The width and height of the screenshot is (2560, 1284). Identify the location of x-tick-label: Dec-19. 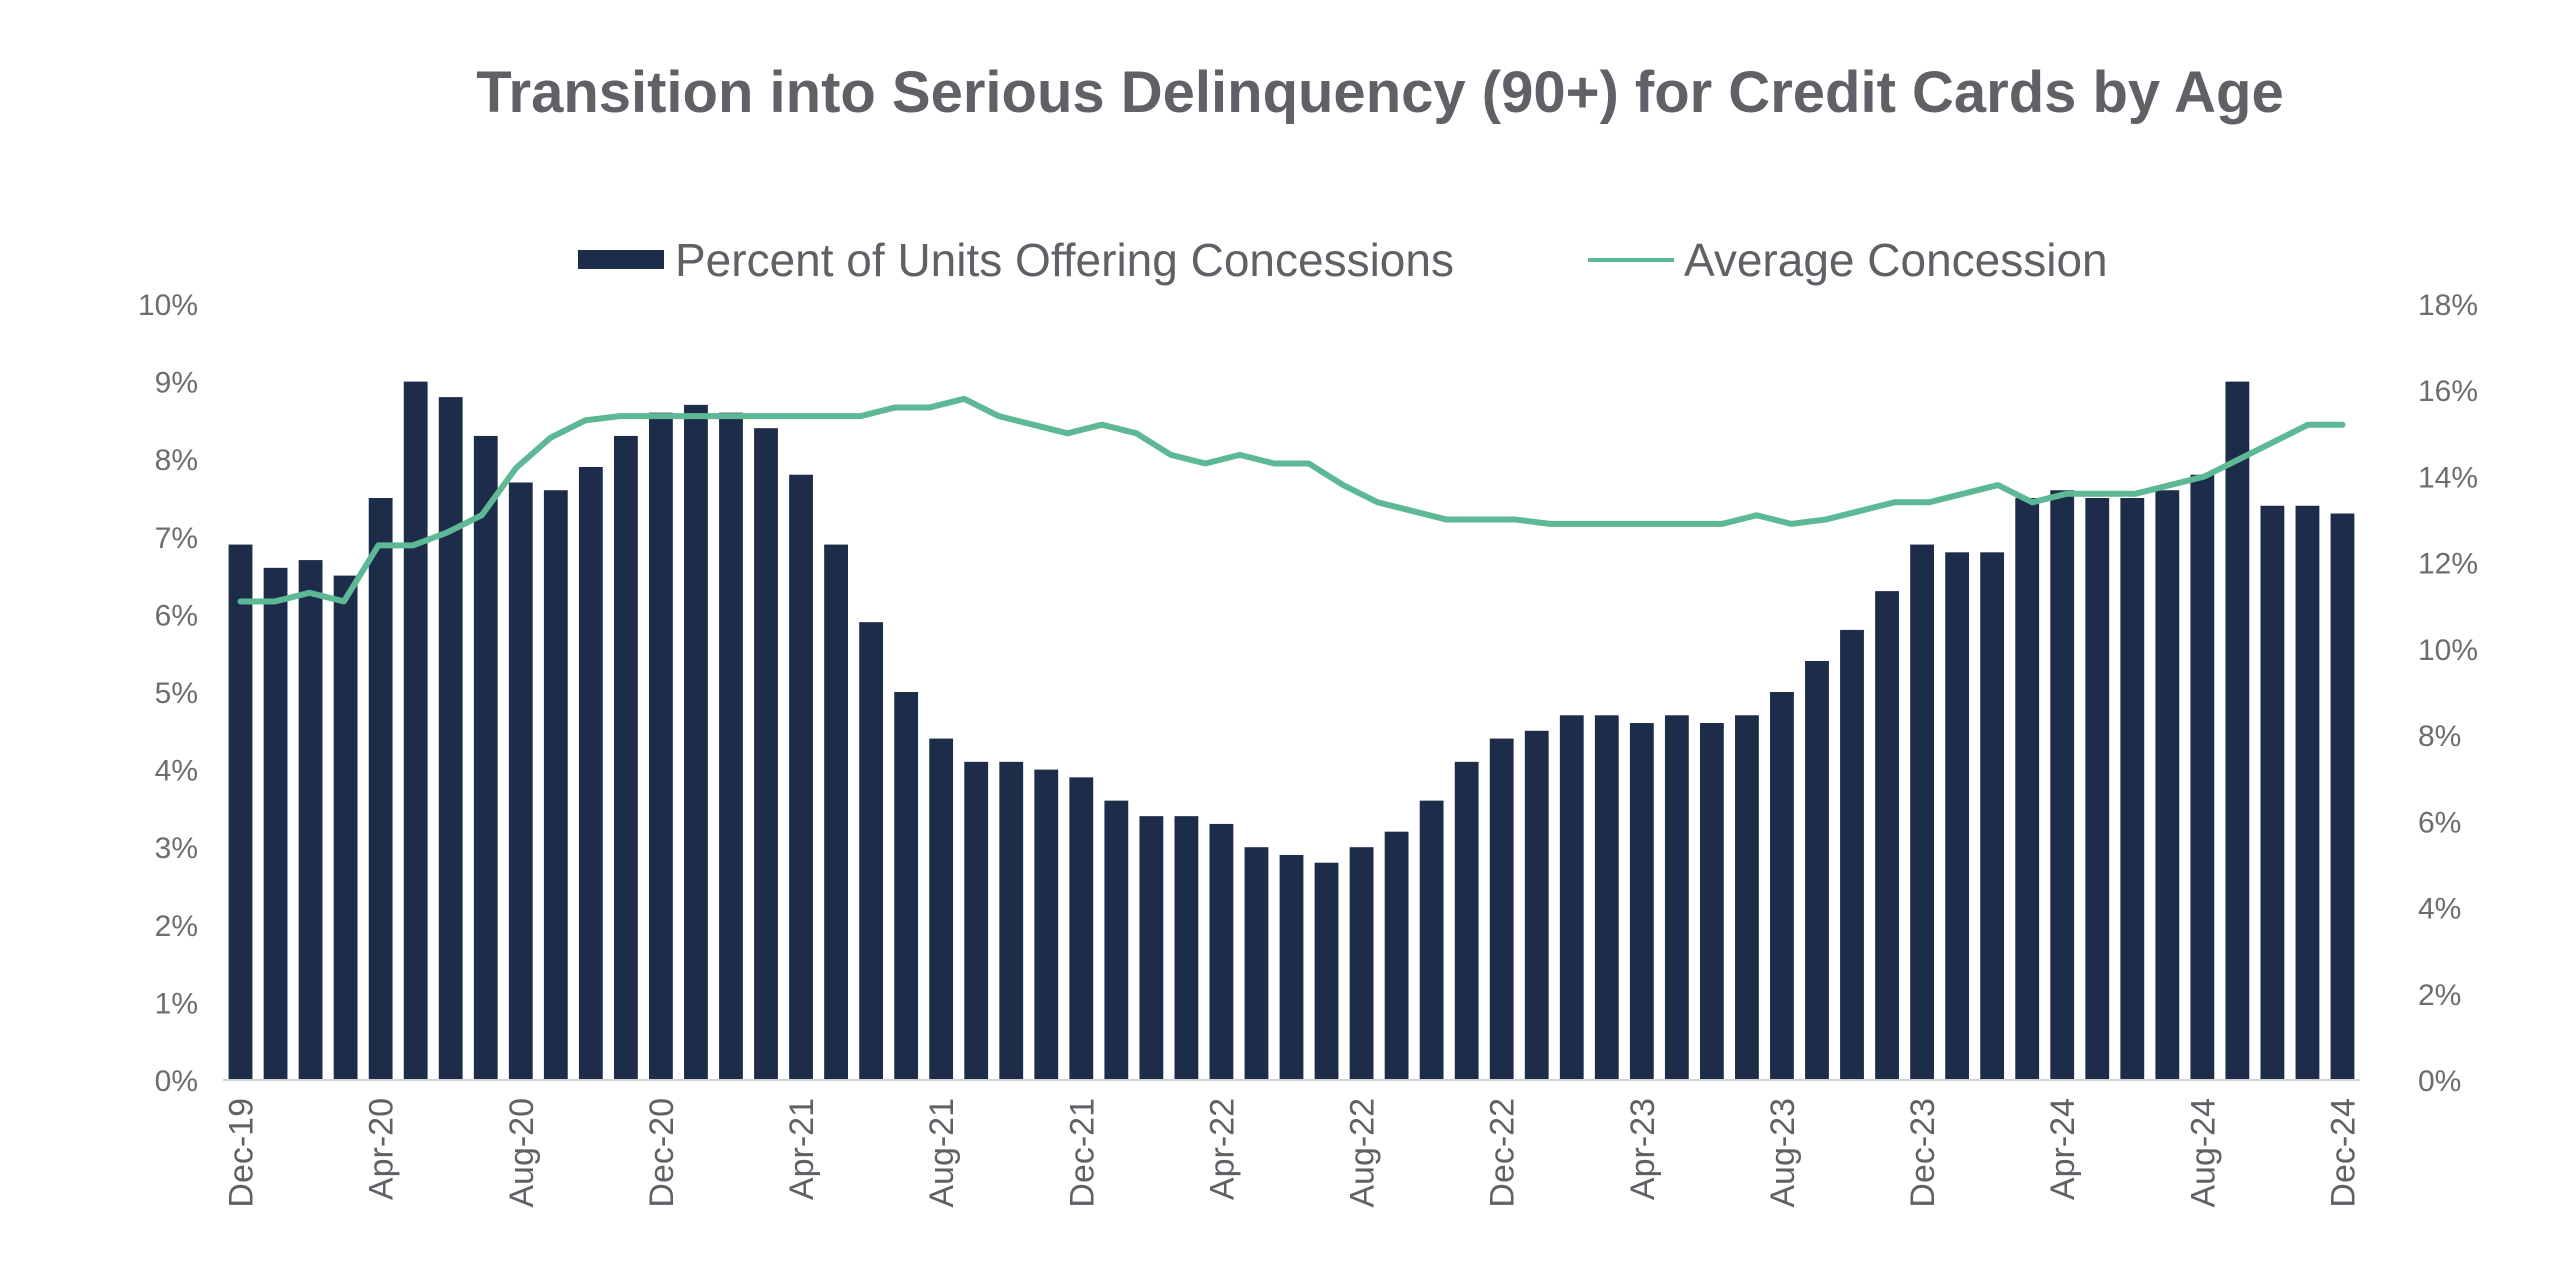
(242, 1153).